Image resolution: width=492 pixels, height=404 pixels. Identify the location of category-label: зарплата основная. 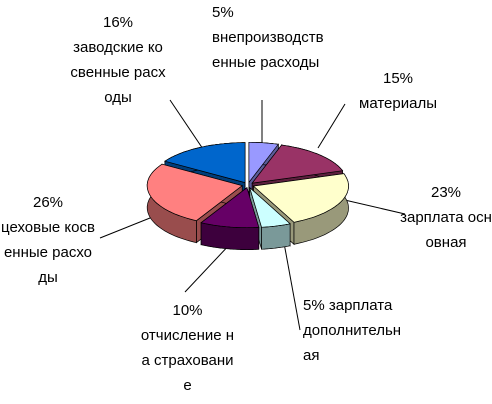
(446, 230).